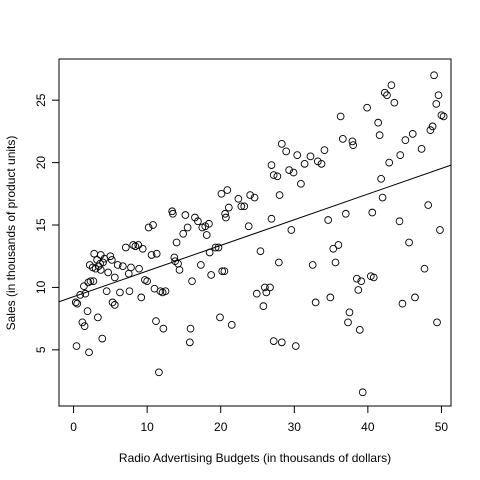 The image size is (480, 480). What do you see at coordinates (41, 349) in the screenshot?
I see `y-tick-label: 5` at bounding box center [41, 349].